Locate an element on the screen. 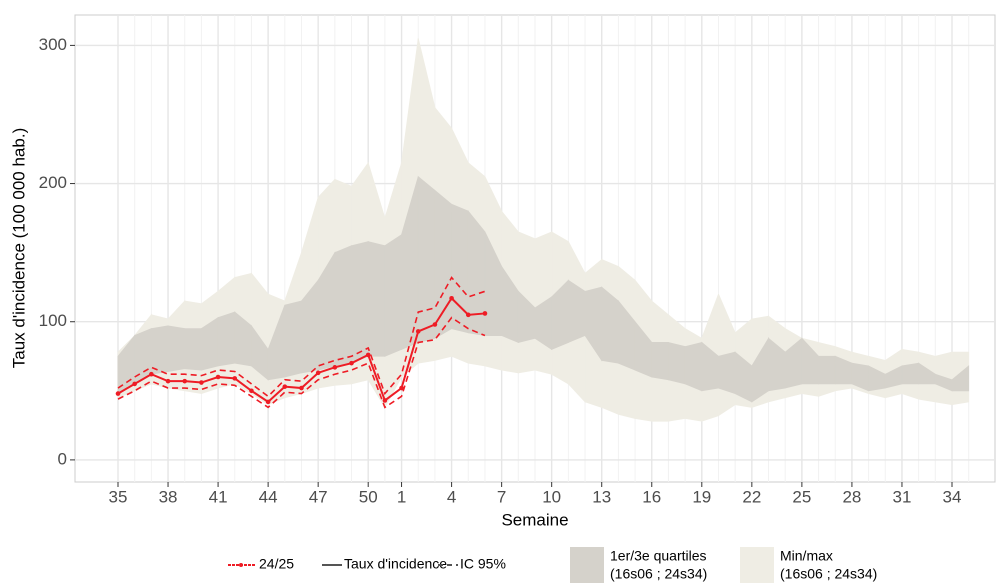 This screenshot has height=587, width=1007. x-tick-label: 31 is located at coordinates (901, 496).